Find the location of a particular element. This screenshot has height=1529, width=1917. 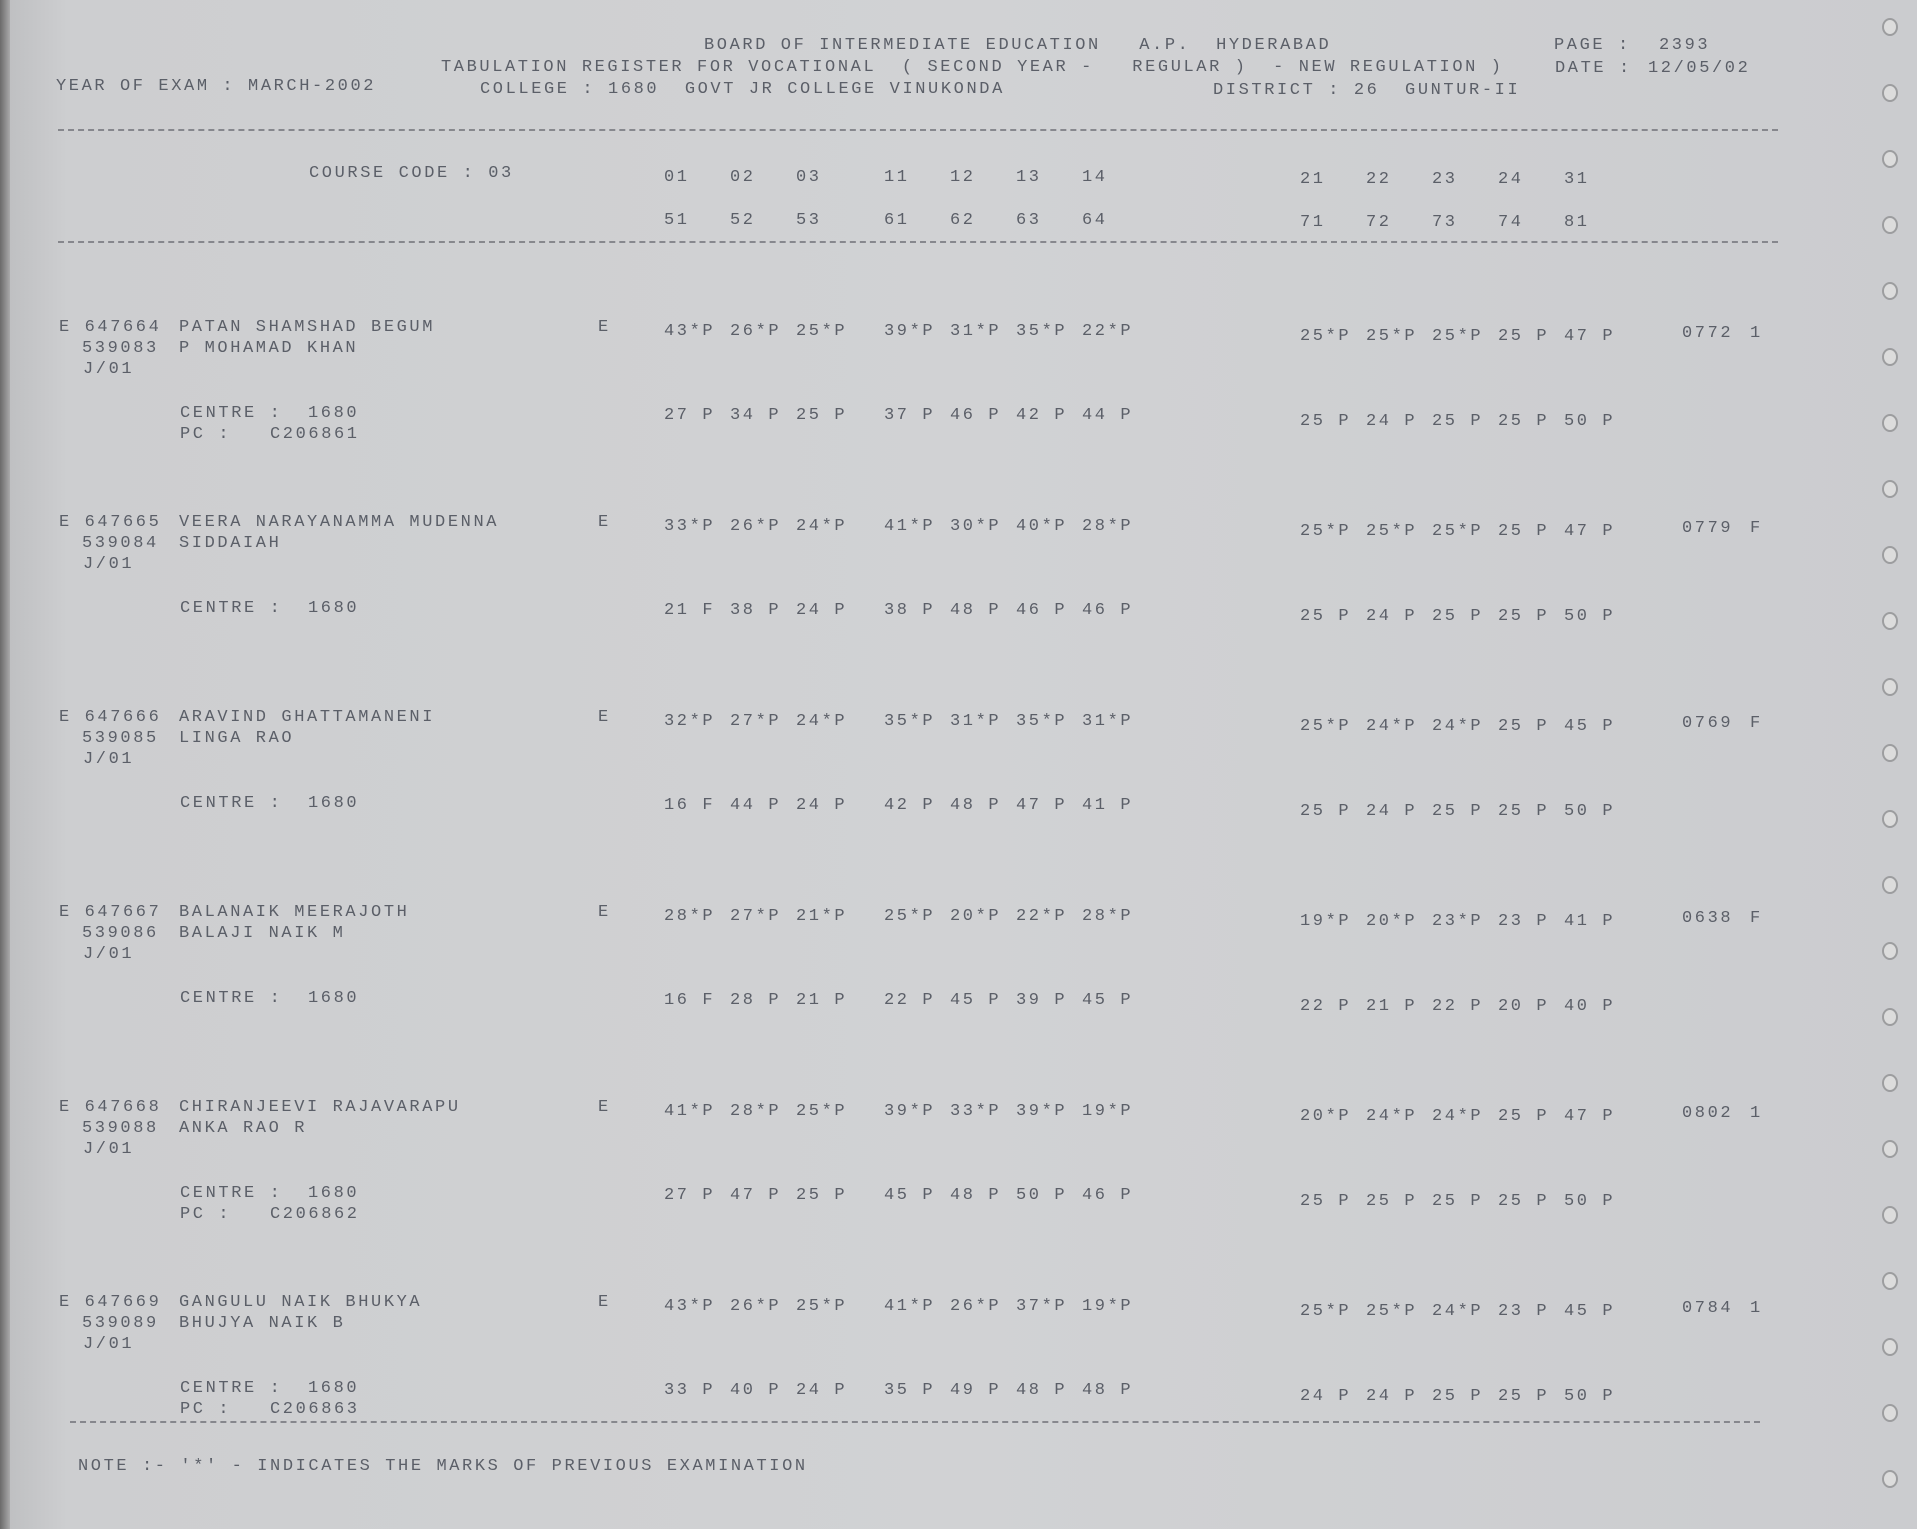

hall-ticket-number: E 647669 is located at coordinates (110, 1302).